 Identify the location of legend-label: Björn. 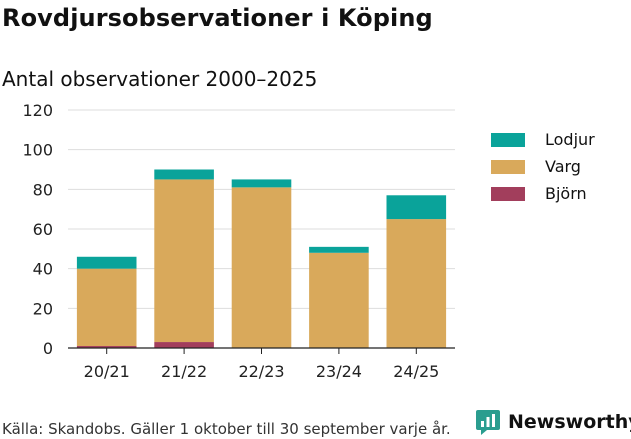
(566, 193).